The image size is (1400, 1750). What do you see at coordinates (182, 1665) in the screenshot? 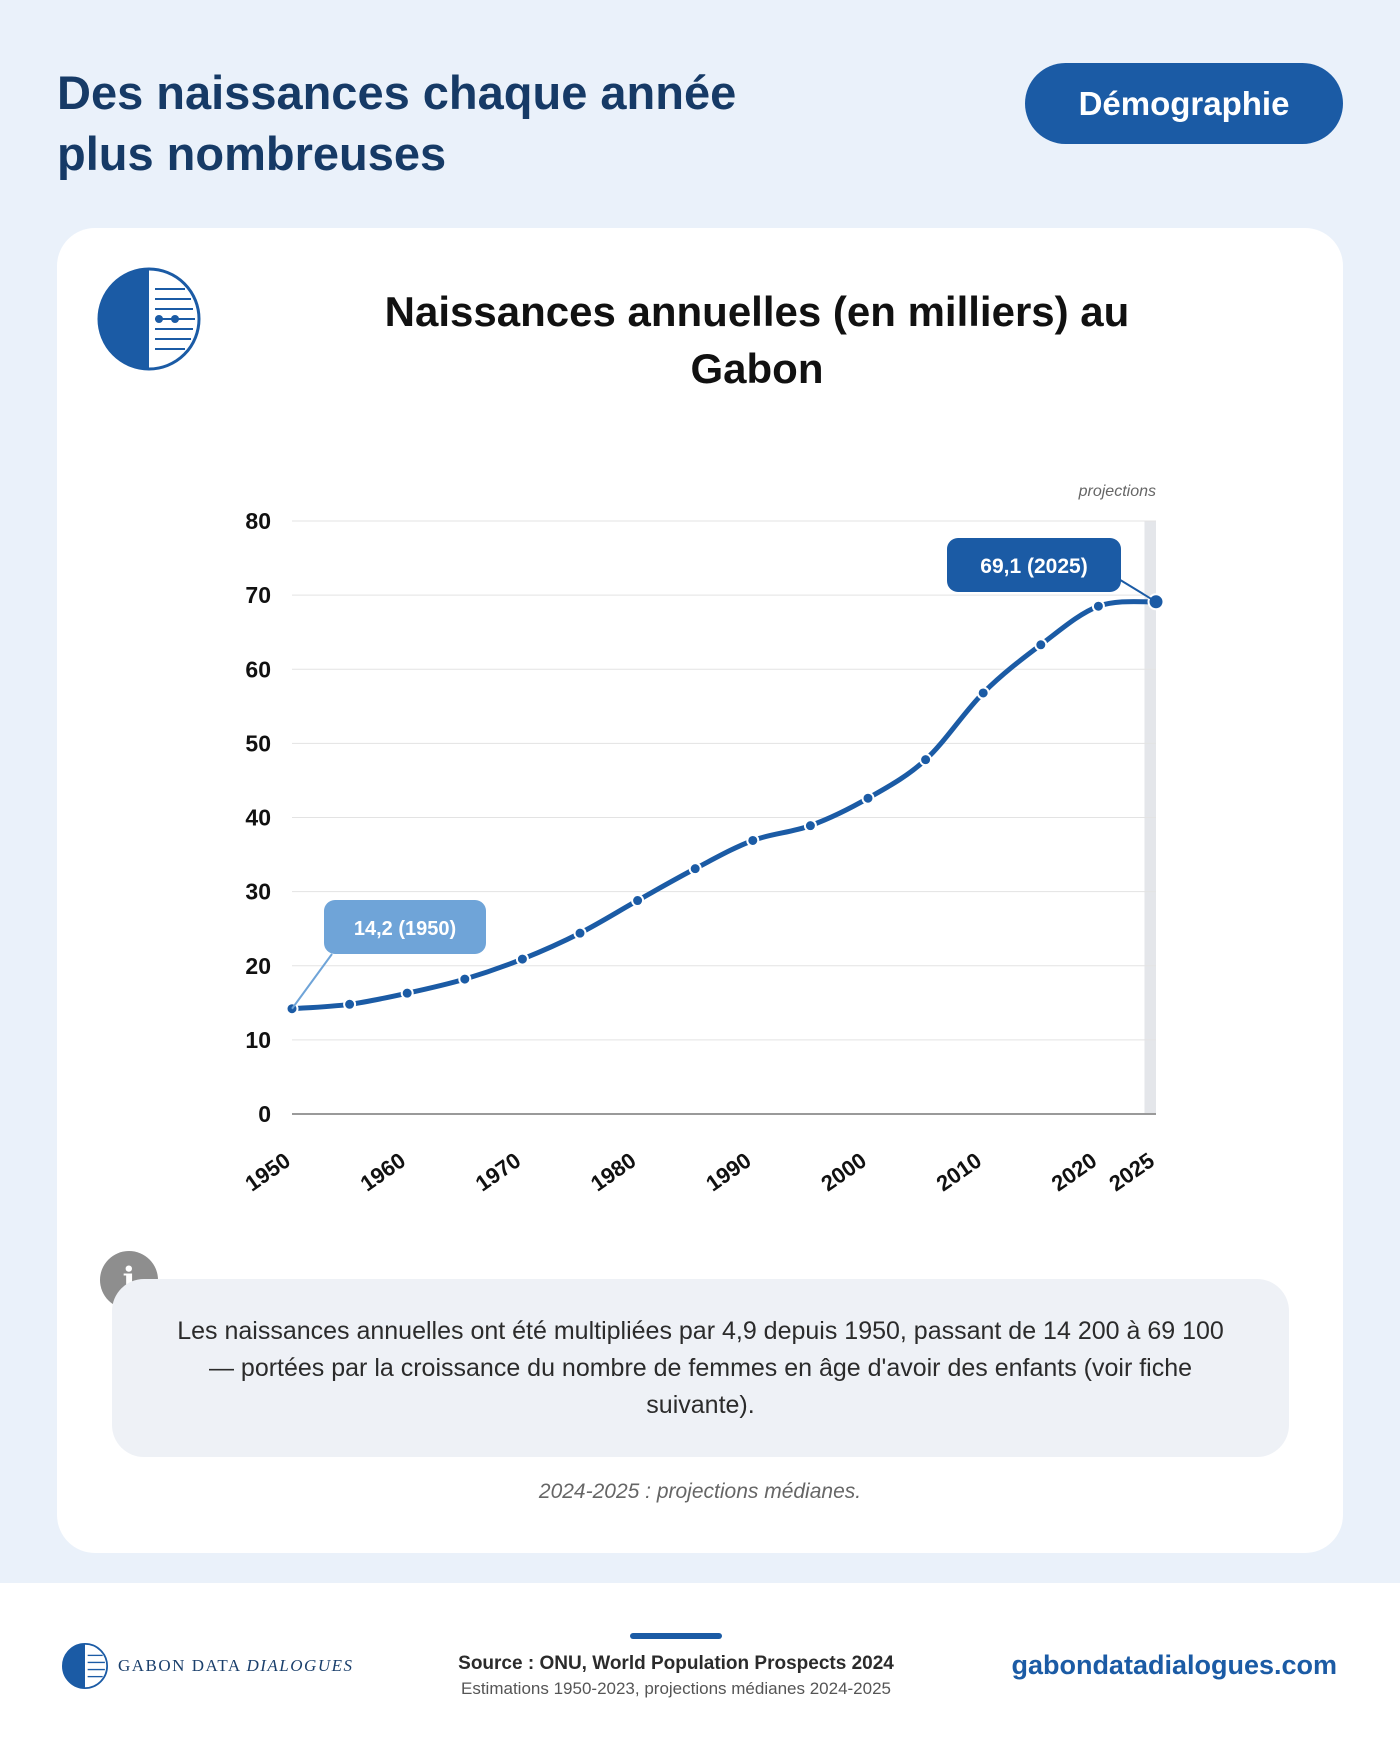
I see `footer-brand-main: GABON DATA` at bounding box center [182, 1665].